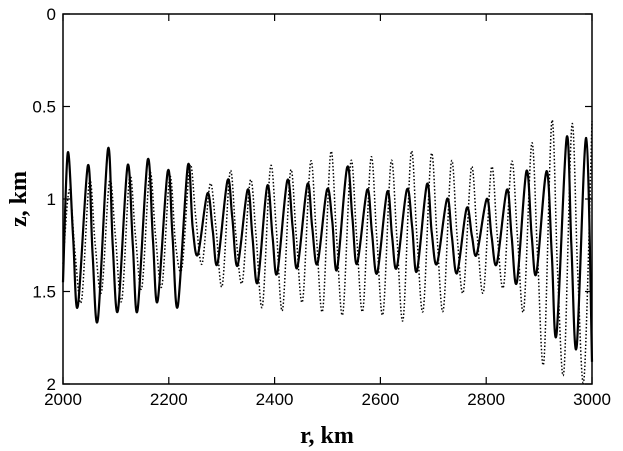 This screenshot has height=451, width=623. What do you see at coordinates (51, 14) in the screenshot?
I see `y-tick-label: 0` at bounding box center [51, 14].